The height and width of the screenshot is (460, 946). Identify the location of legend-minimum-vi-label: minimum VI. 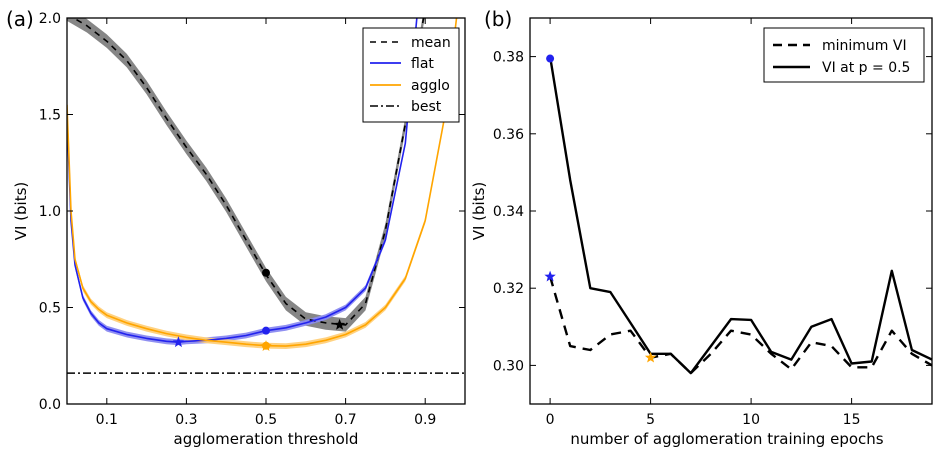
(864, 46).